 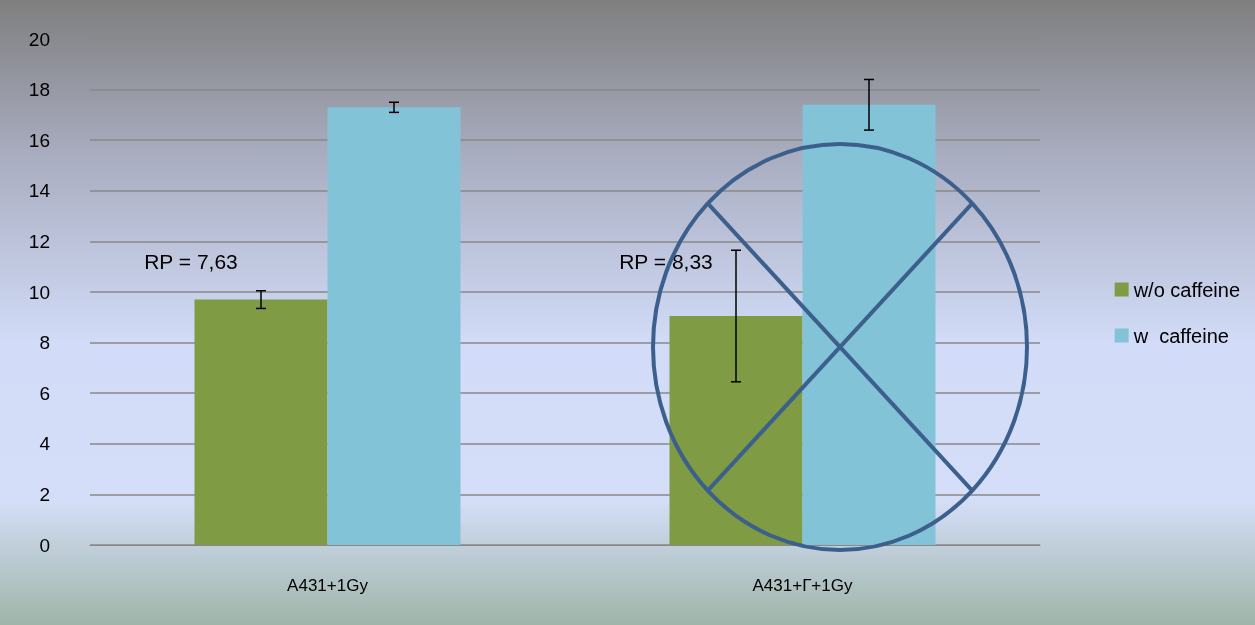 What do you see at coordinates (666, 261) in the screenshot?
I see `annotation: RP = 8,33` at bounding box center [666, 261].